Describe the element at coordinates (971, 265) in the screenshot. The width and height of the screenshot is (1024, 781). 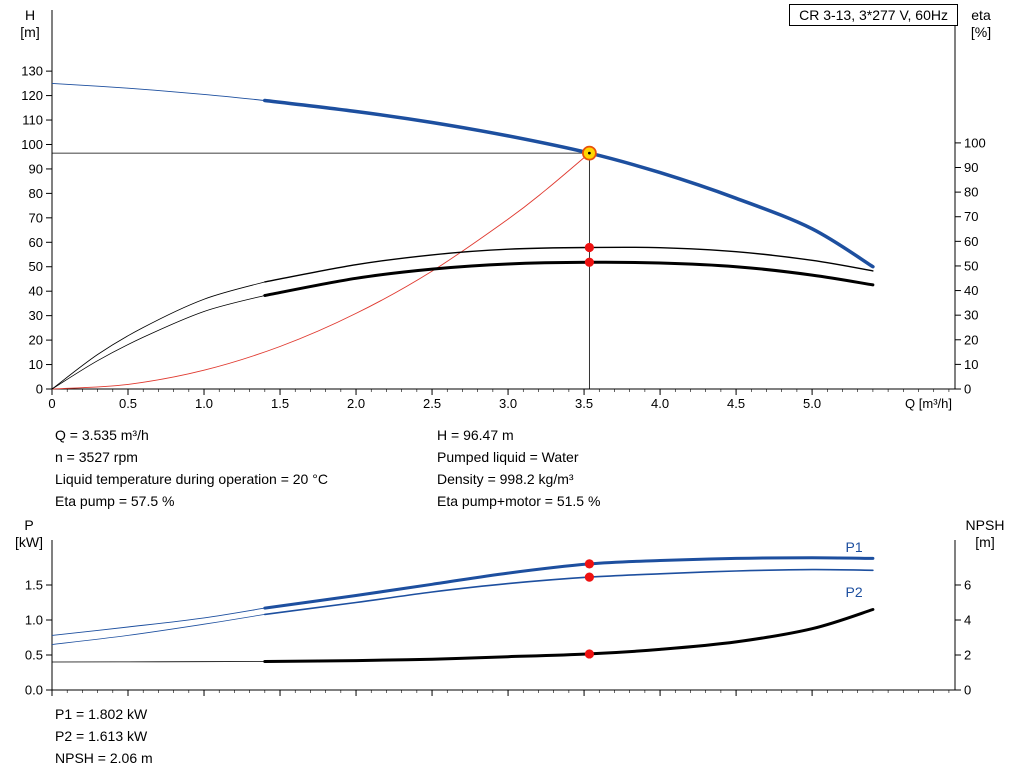
I see `y-right-tick-label: 50` at that location.